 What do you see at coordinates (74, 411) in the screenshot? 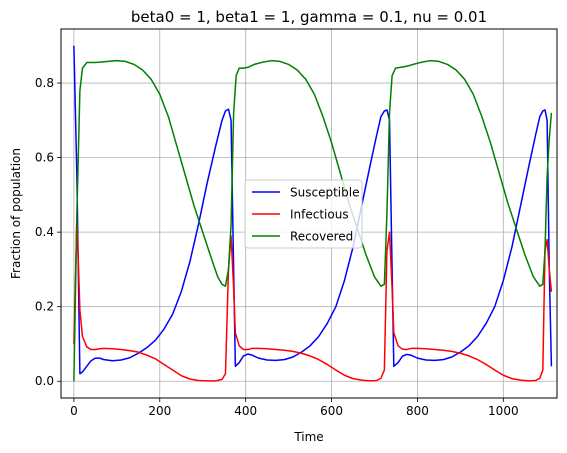
I see `x-tick-label: 0` at bounding box center [74, 411].